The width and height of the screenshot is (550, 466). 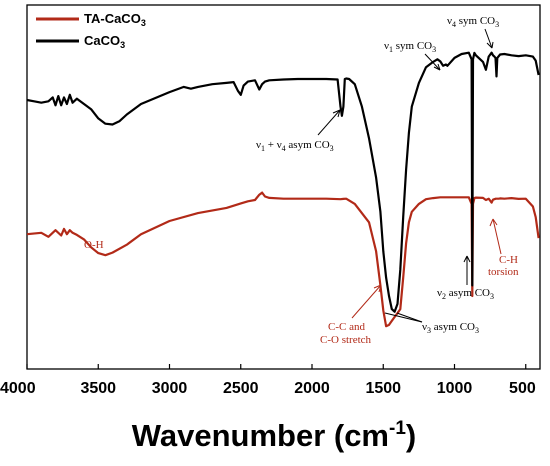 I want to click on arrow-v1-sym, so click(x=432, y=62).